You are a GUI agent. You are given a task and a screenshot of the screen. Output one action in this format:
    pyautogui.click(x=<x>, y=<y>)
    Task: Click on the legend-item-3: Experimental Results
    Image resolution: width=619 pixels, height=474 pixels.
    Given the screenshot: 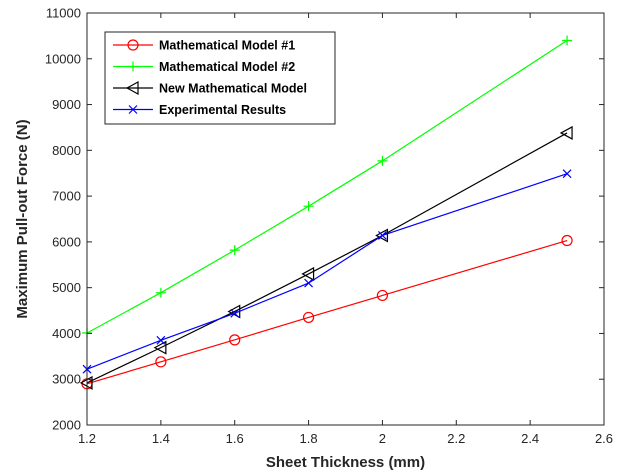 What is the action you would take?
    pyautogui.click(x=199, y=110)
    